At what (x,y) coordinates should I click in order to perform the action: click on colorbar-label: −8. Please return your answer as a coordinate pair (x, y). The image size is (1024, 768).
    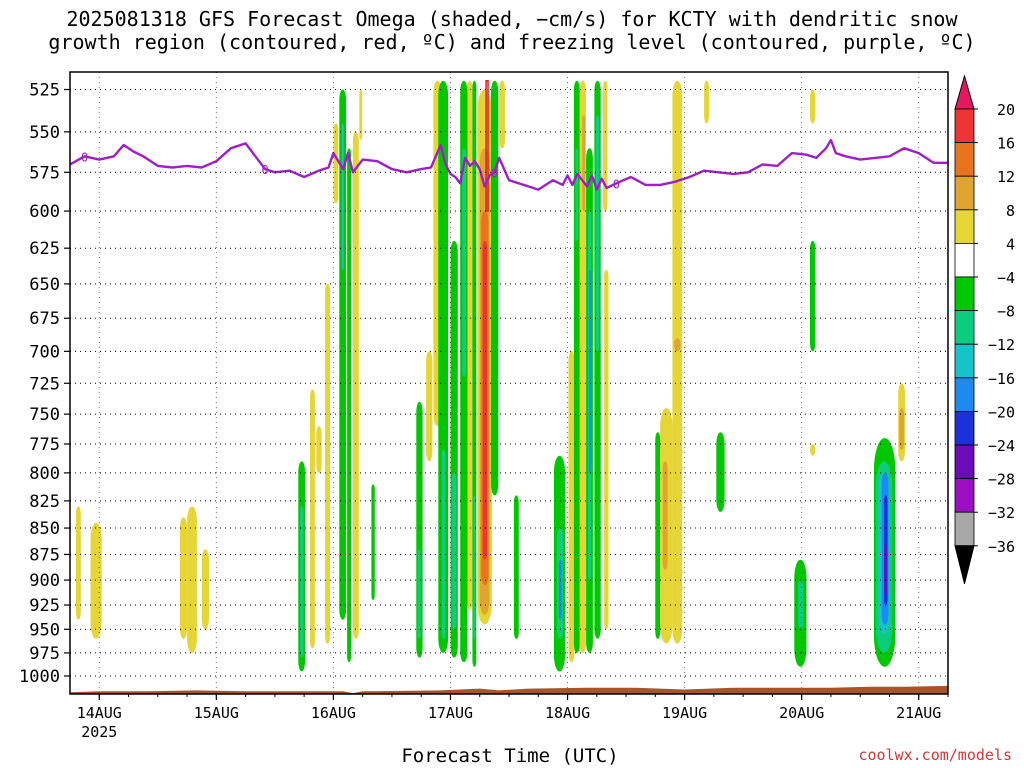
    Looking at the image, I should click on (1006, 312).